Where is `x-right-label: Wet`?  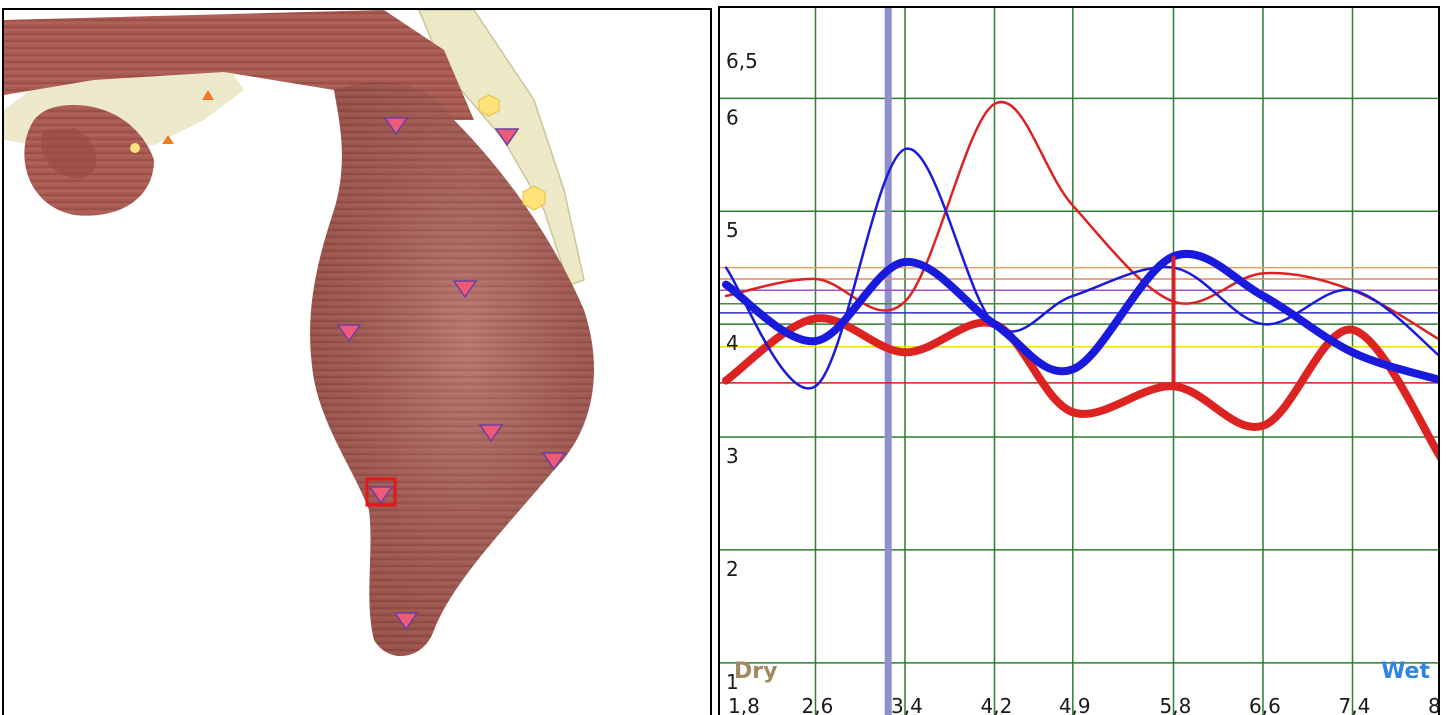
x-right-label: Wet is located at coordinates (1405, 671).